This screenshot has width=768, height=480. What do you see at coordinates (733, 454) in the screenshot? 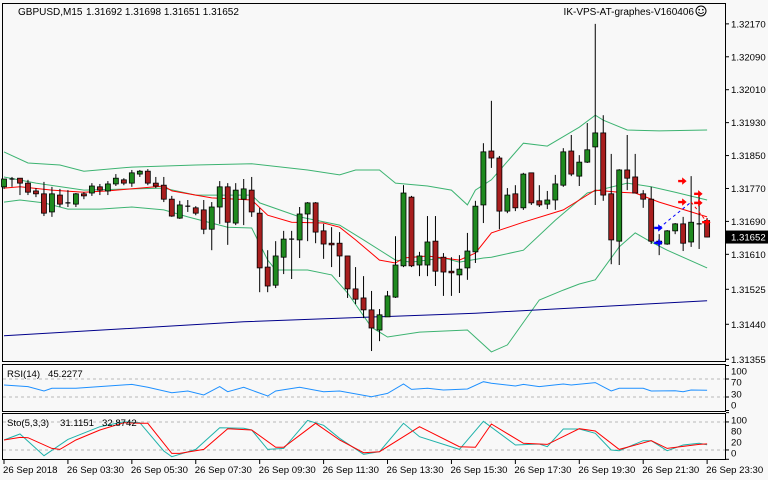
I see `stochastic-axis-label: 0` at bounding box center [733, 454].